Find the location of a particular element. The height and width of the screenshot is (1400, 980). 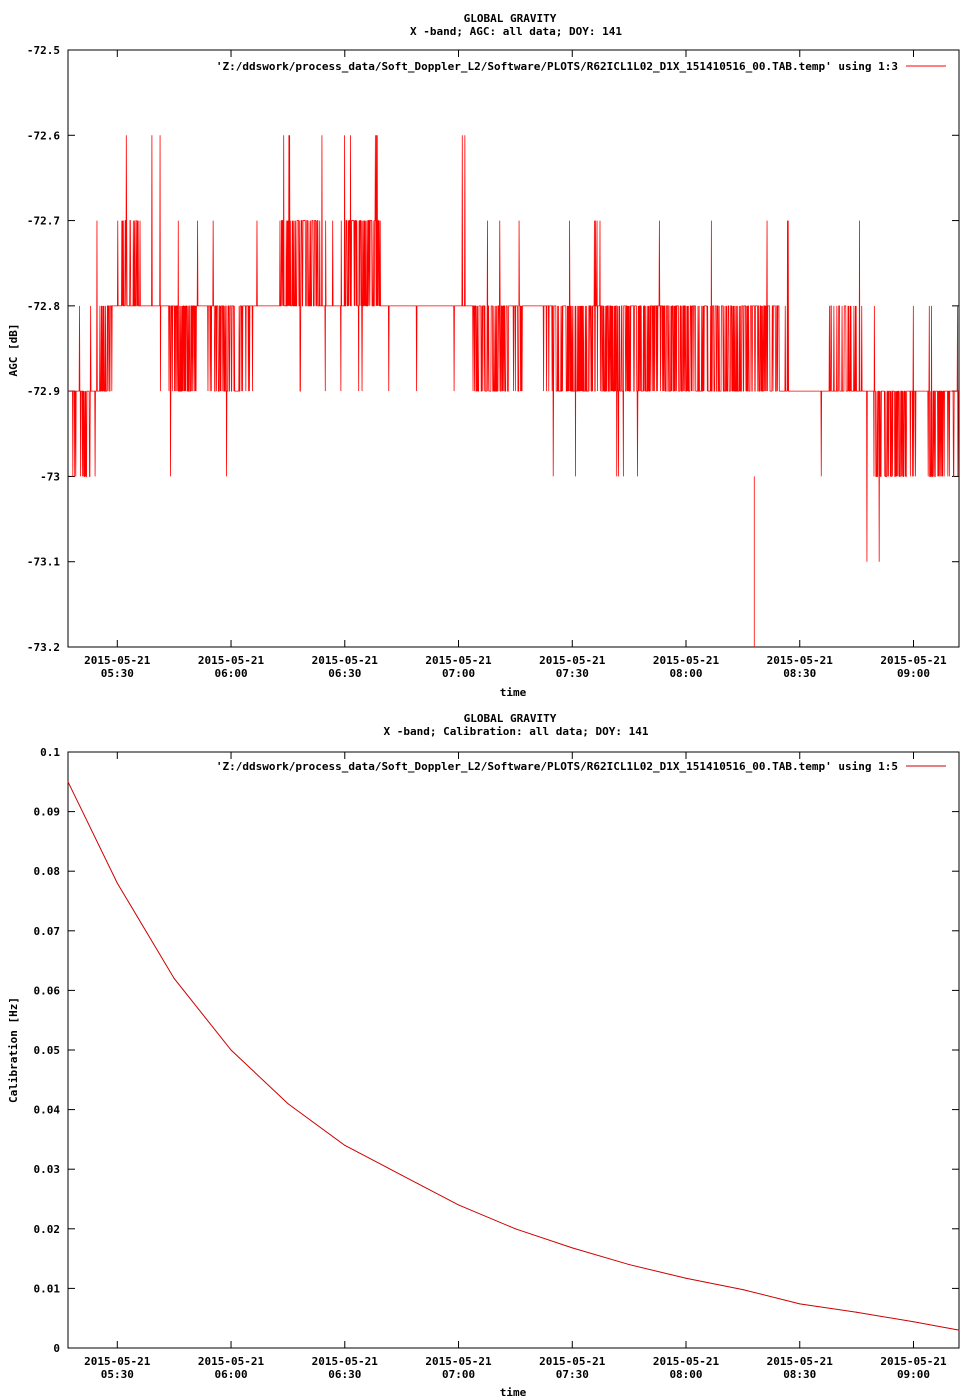

y-tick-label: 0.02 is located at coordinates (47, 1229).